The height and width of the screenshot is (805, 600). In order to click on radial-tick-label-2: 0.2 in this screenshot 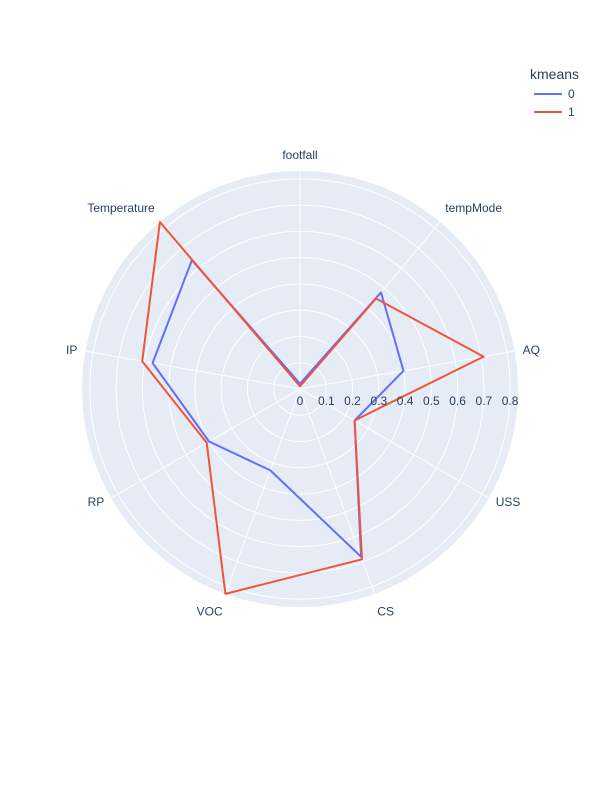, I will do `click(352, 401)`.